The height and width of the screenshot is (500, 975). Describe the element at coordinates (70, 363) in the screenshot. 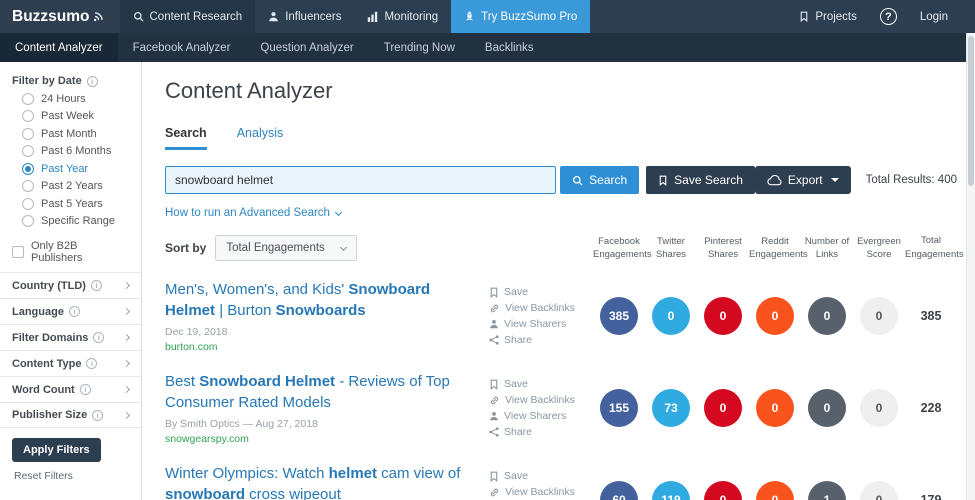

I see `filter-section-content-type: Content Type` at that location.